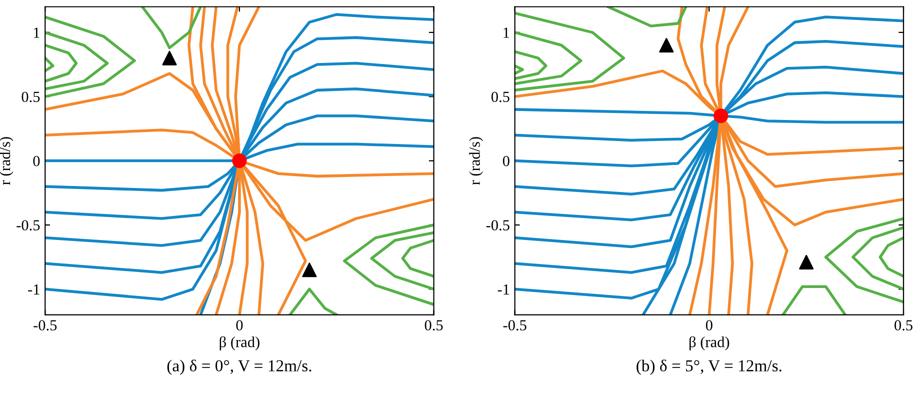 The width and height of the screenshot is (921, 397). I want to click on y-axis-title: r (rad/s), so click(476, 161).